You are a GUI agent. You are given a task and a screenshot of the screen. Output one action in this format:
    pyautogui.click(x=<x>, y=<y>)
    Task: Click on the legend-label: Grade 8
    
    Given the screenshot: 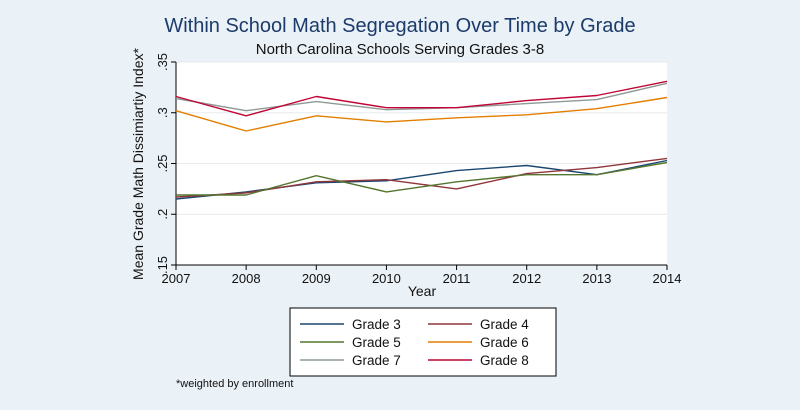 What is the action you would take?
    pyautogui.click(x=504, y=360)
    